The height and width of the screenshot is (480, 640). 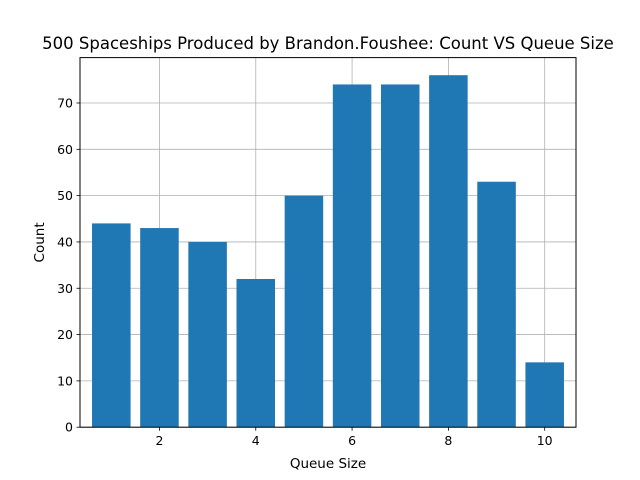 What do you see at coordinates (448, 440) in the screenshot?
I see `x-tick-label: 8` at bounding box center [448, 440].